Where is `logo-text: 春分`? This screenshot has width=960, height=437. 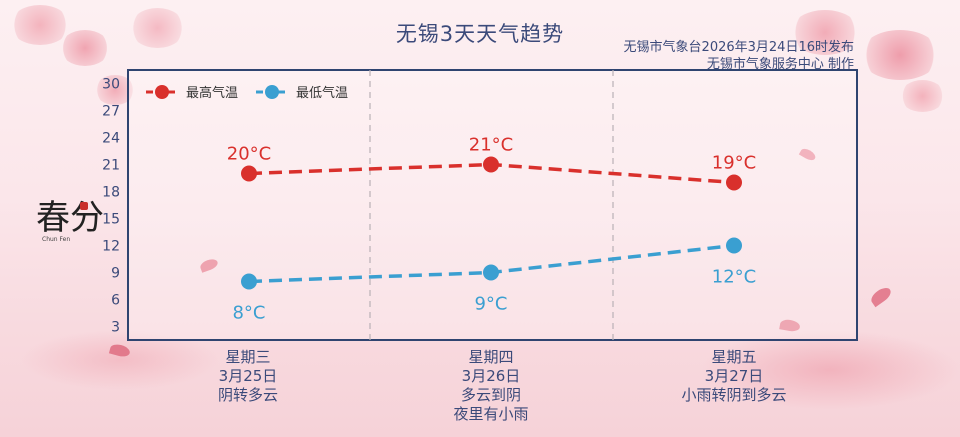 logo-text: 春分 is located at coordinates (70, 218).